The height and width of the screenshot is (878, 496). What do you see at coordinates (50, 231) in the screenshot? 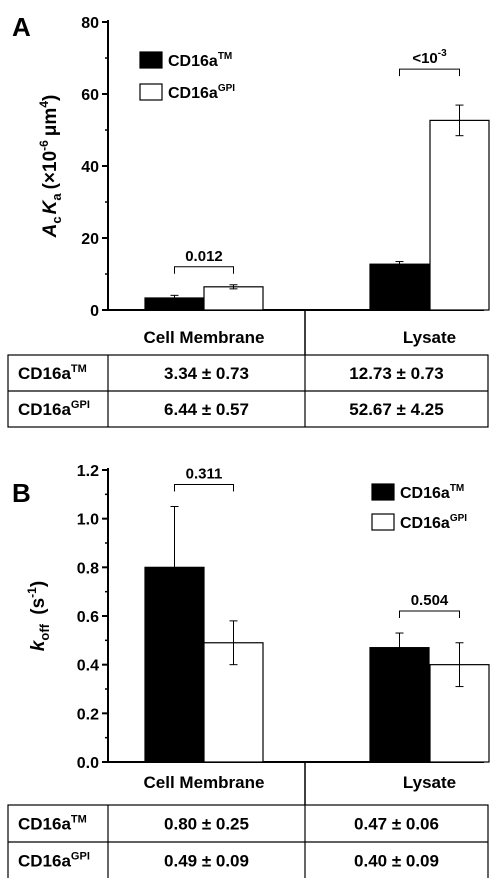
I see `y-label-symbol: A` at bounding box center [50, 231].